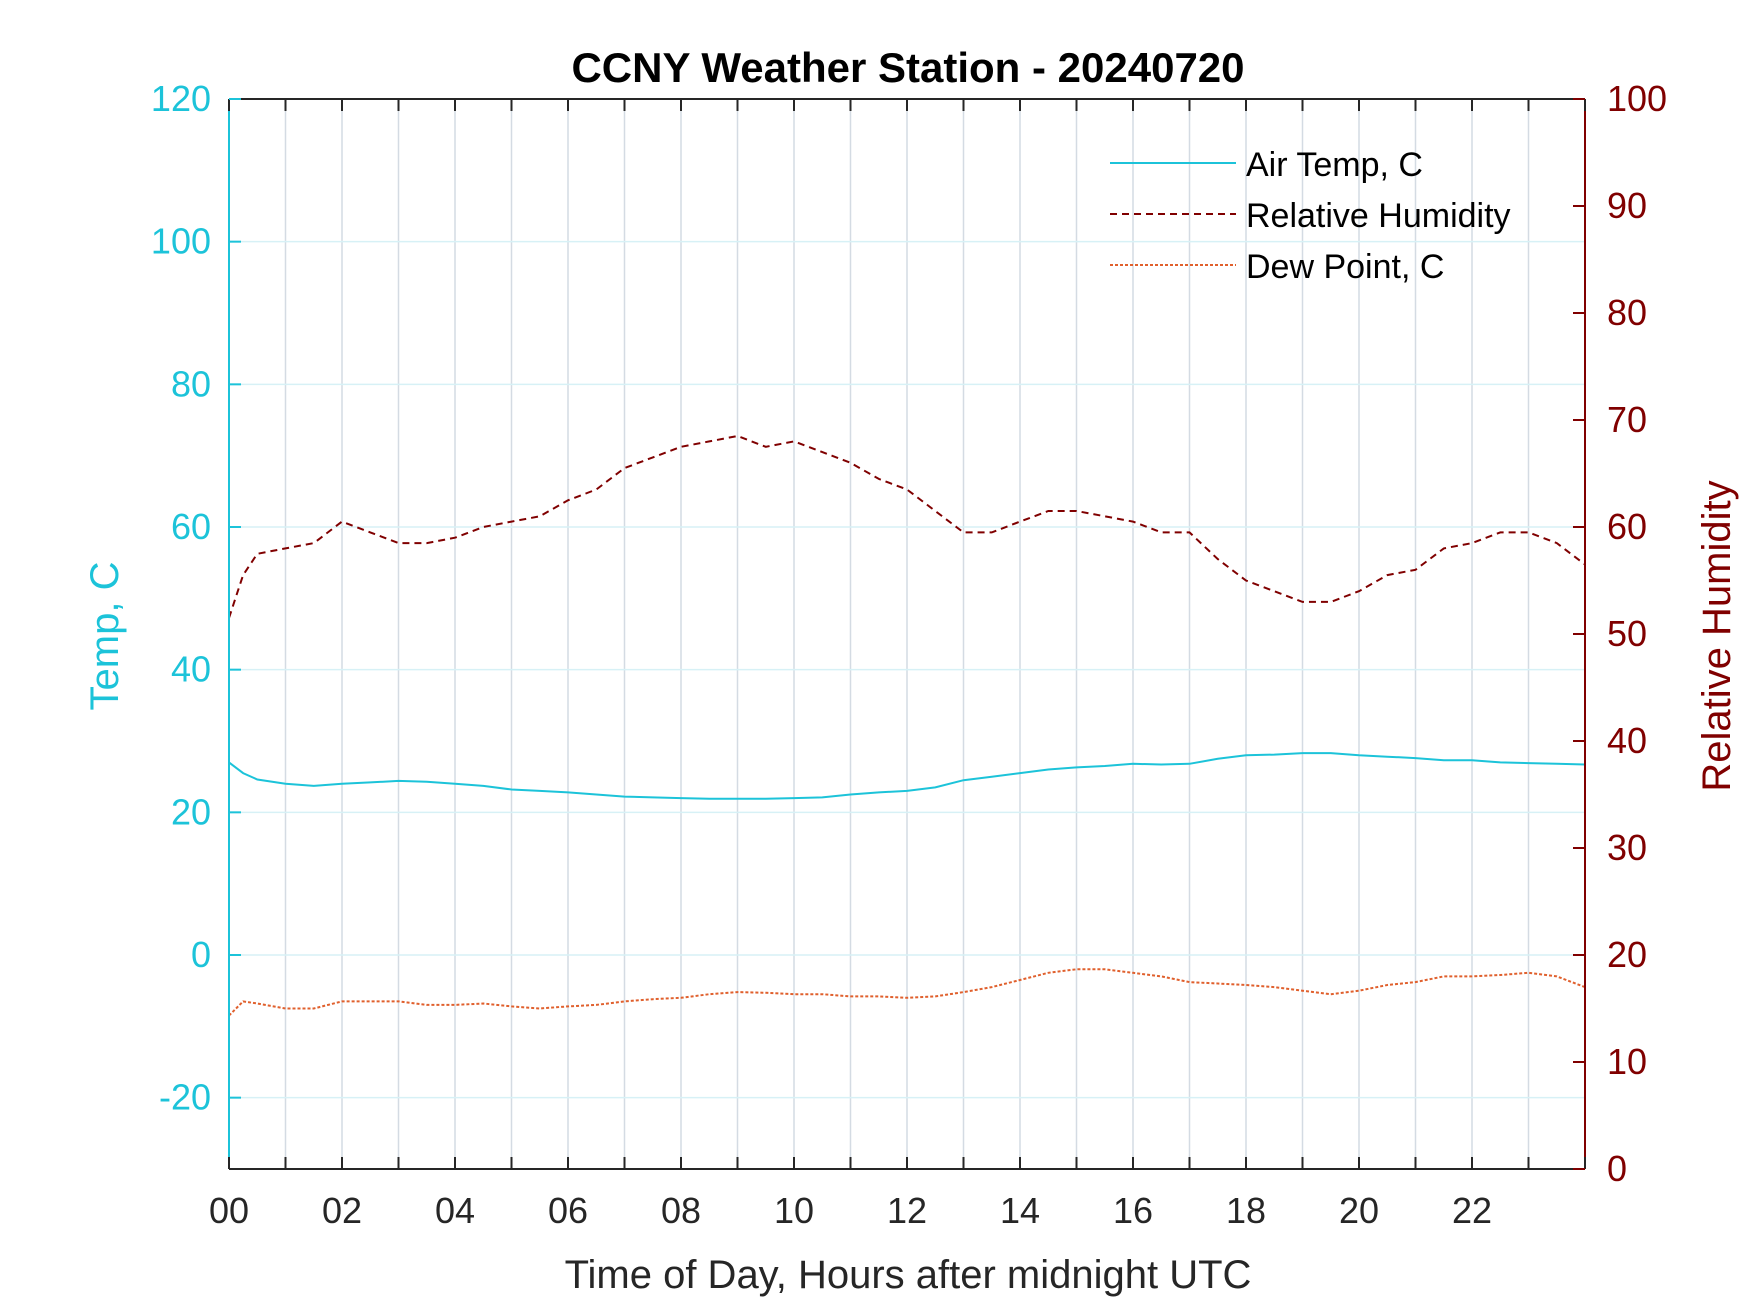  I want to click on x-tick-label: 06, so click(568, 1210).